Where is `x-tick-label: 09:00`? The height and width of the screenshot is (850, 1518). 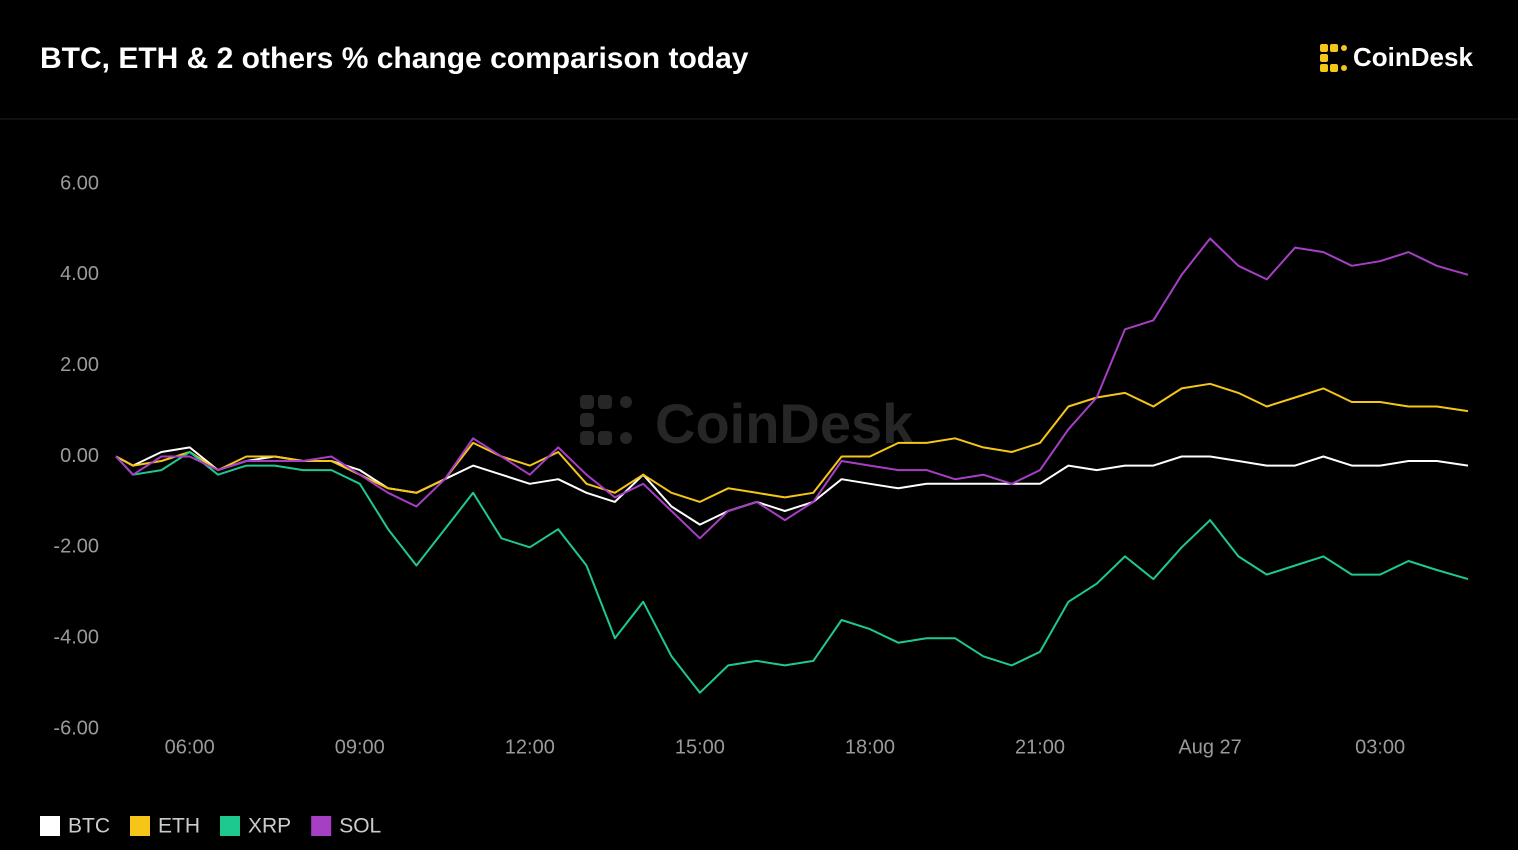
x-tick-label: 09:00 is located at coordinates (360, 747).